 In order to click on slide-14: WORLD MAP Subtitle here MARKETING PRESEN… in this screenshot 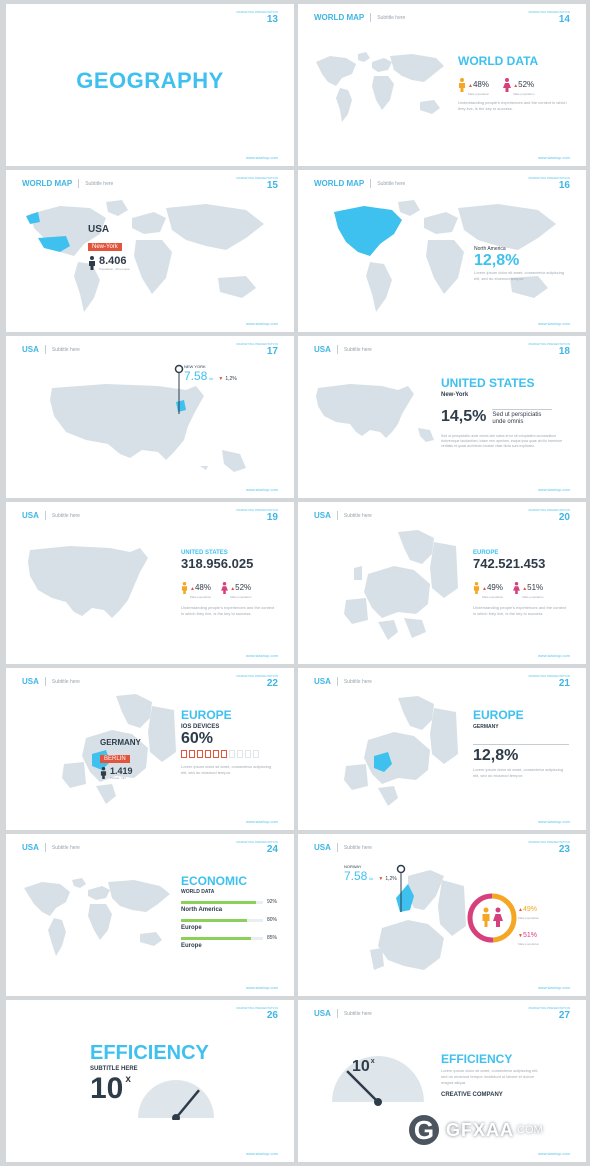, I will do `click(442, 85)`.